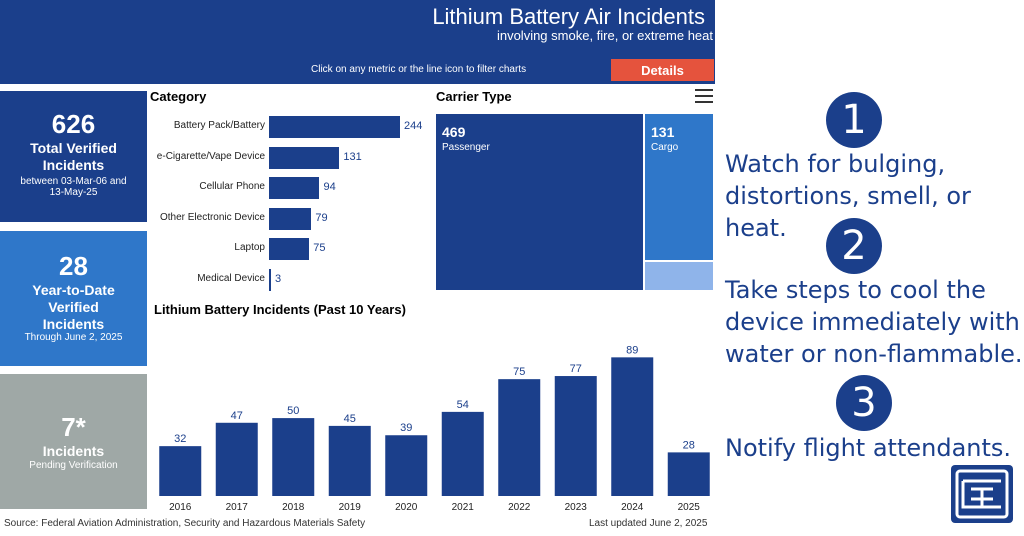 Image resolution: width=1024 pixels, height=536 pixels. I want to click on category-row: Battery Pack/Battery 244, so click(292, 127).